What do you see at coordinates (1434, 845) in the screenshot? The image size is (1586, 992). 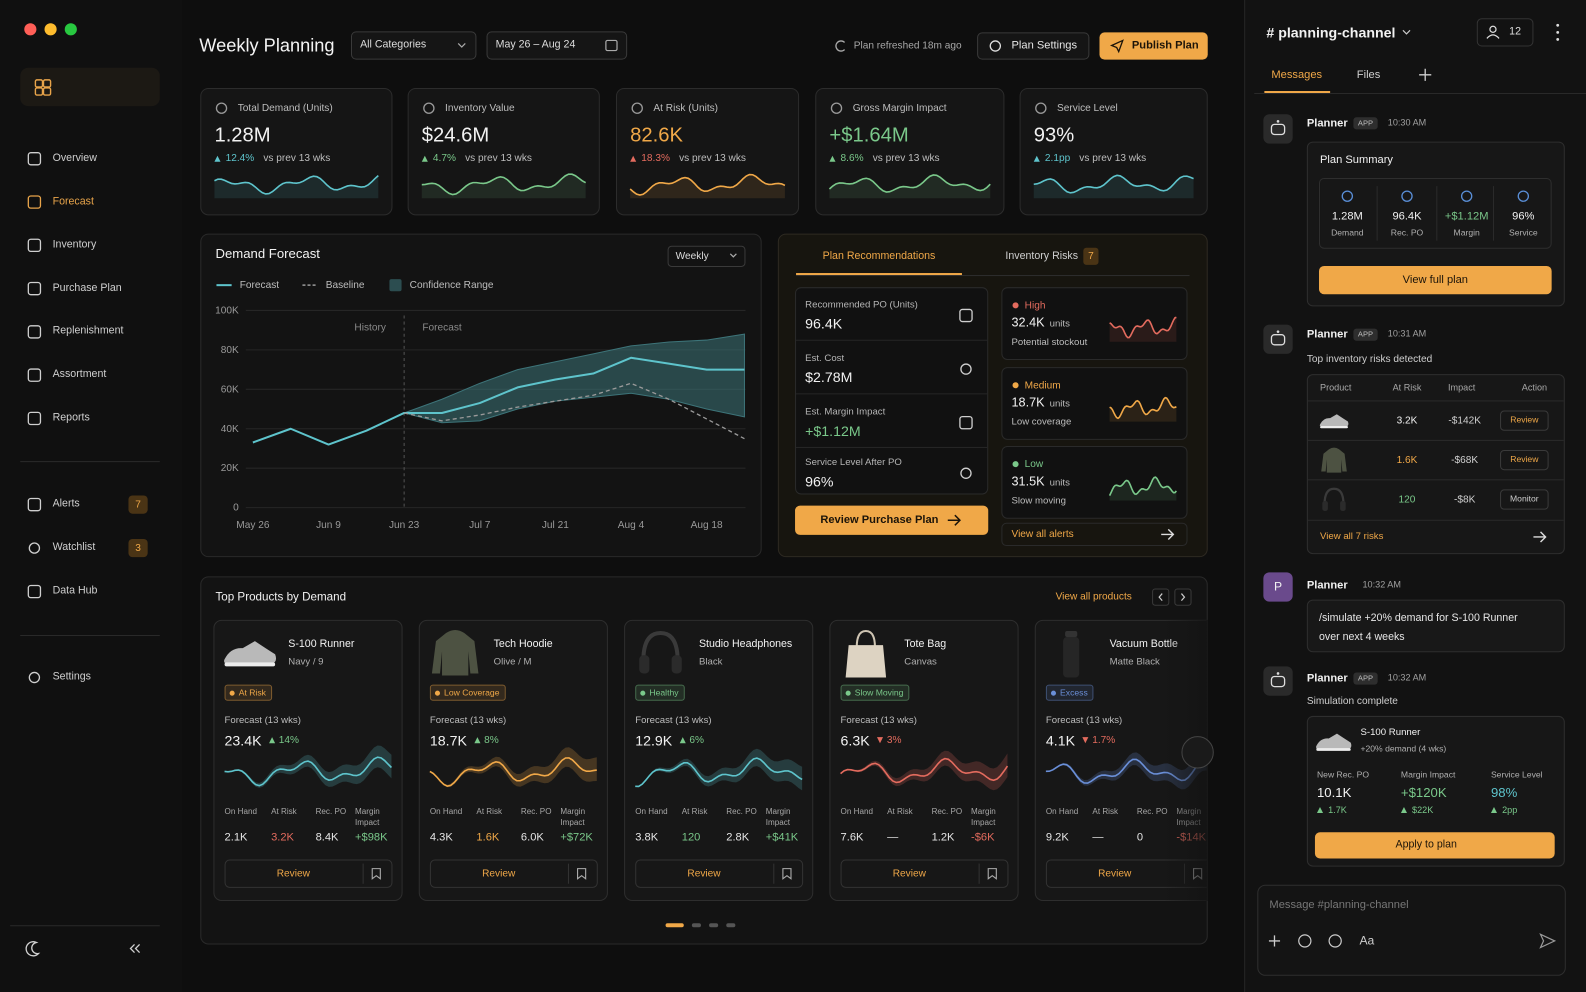 I see `apply-button` at bounding box center [1434, 845].